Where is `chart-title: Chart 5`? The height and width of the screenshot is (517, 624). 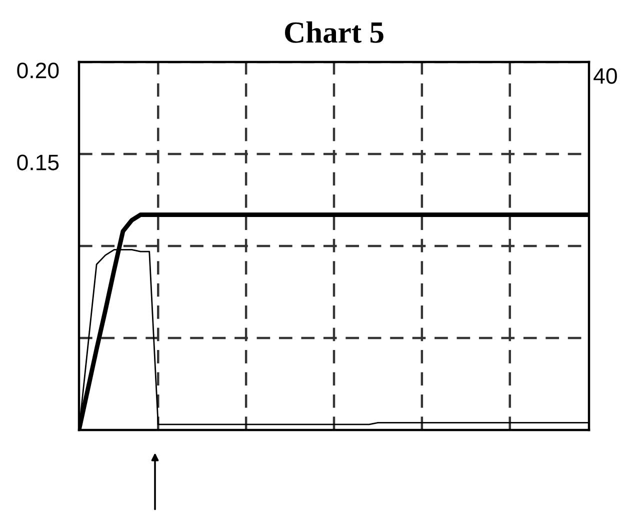 chart-title: Chart 5 is located at coordinates (334, 32).